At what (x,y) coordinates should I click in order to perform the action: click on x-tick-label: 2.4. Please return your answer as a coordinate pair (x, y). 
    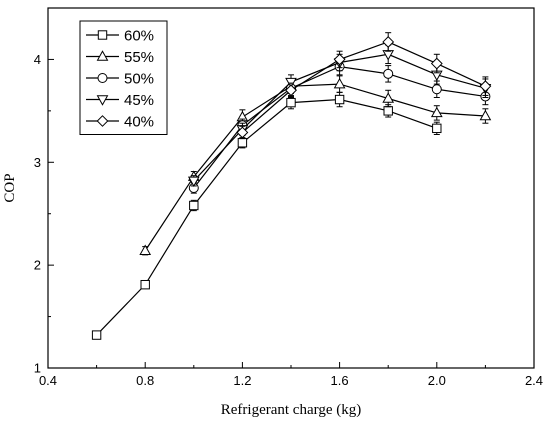
    Looking at the image, I should click on (534, 380).